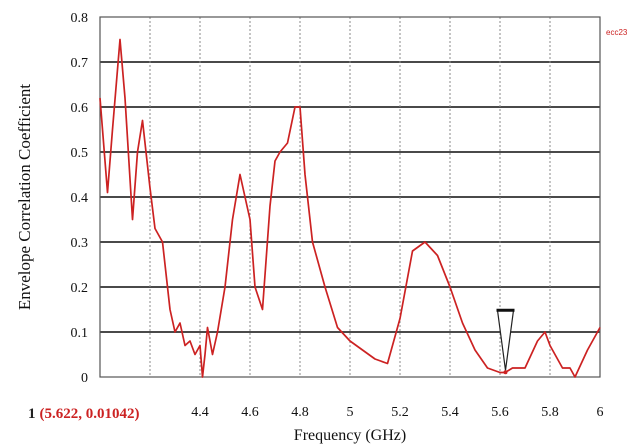  Describe the element at coordinates (80, 333) in the screenshot. I see `y-tick-label: 0.1` at that location.